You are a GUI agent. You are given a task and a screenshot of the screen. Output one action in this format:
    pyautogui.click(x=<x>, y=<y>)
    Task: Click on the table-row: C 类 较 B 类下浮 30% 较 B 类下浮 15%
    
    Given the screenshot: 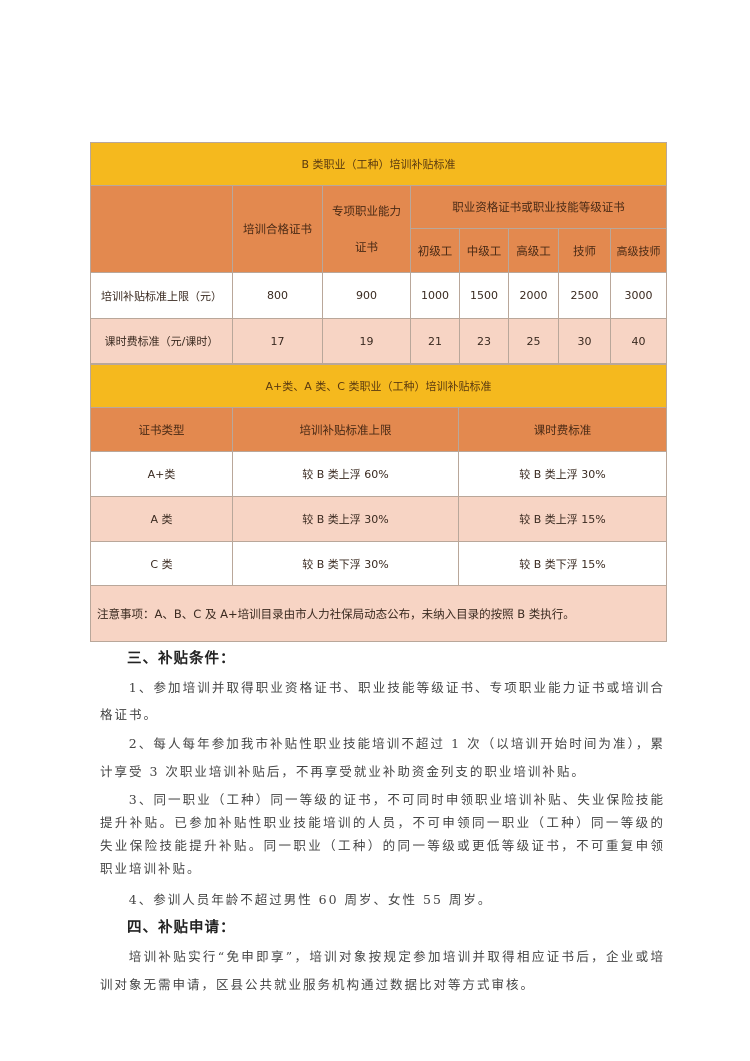 What is the action you would take?
    pyautogui.click(x=378, y=563)
    